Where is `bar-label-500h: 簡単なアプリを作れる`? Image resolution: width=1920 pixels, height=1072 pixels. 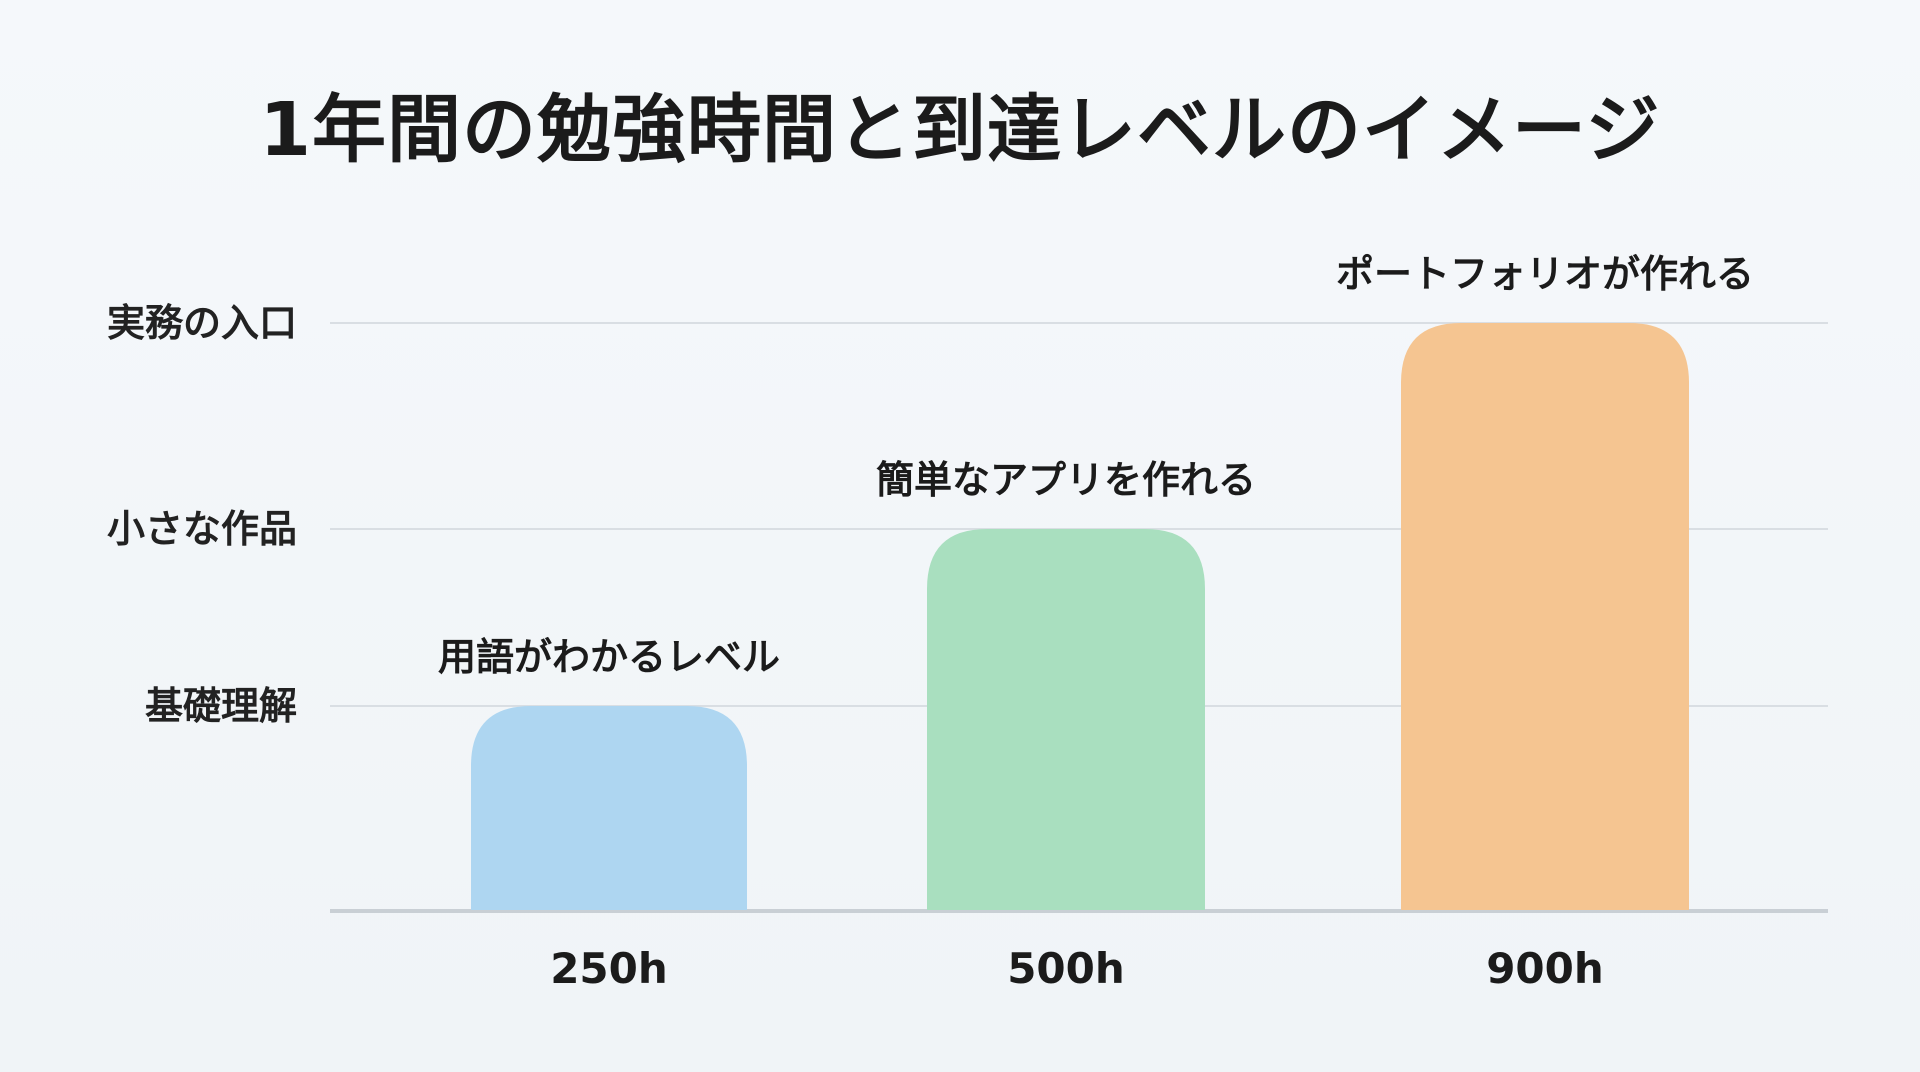 bar-label-500h: 簡単なアプリを作れる is located at coordinates (1066, 480).